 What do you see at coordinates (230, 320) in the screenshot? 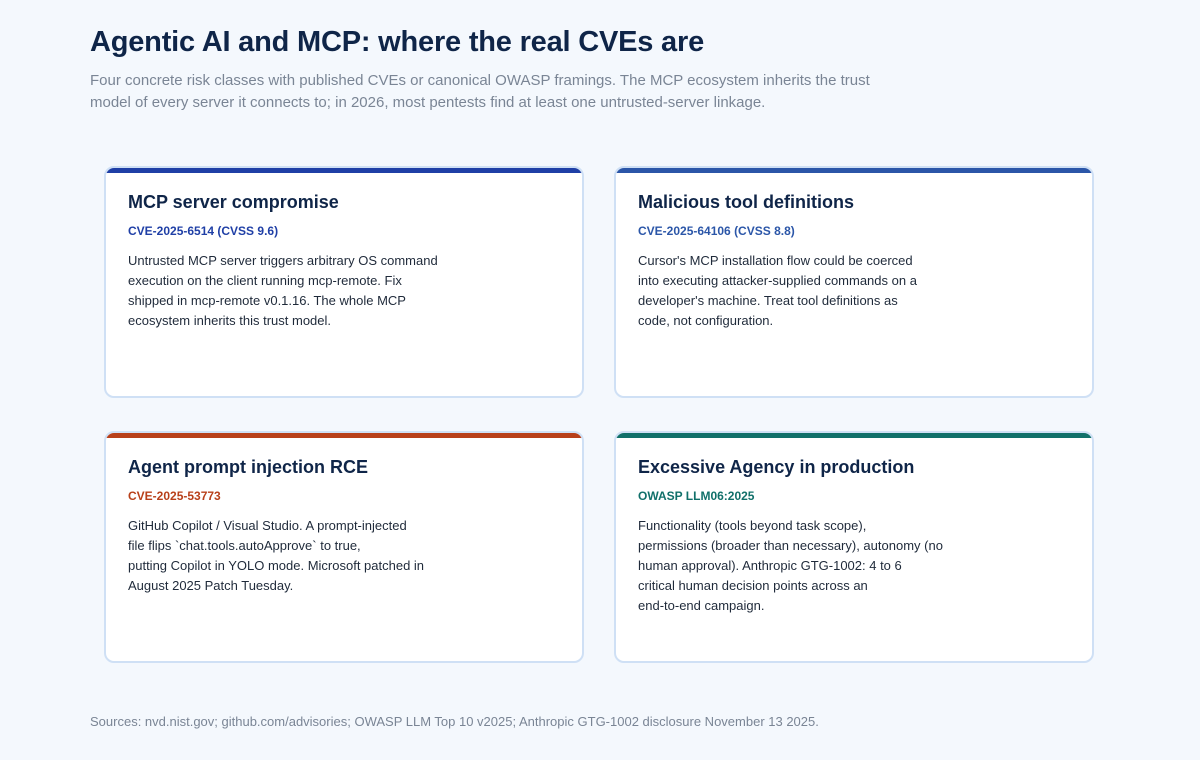
I see `description-line: ecosystem inherits this trust model.` at bounding box center [230, 320].